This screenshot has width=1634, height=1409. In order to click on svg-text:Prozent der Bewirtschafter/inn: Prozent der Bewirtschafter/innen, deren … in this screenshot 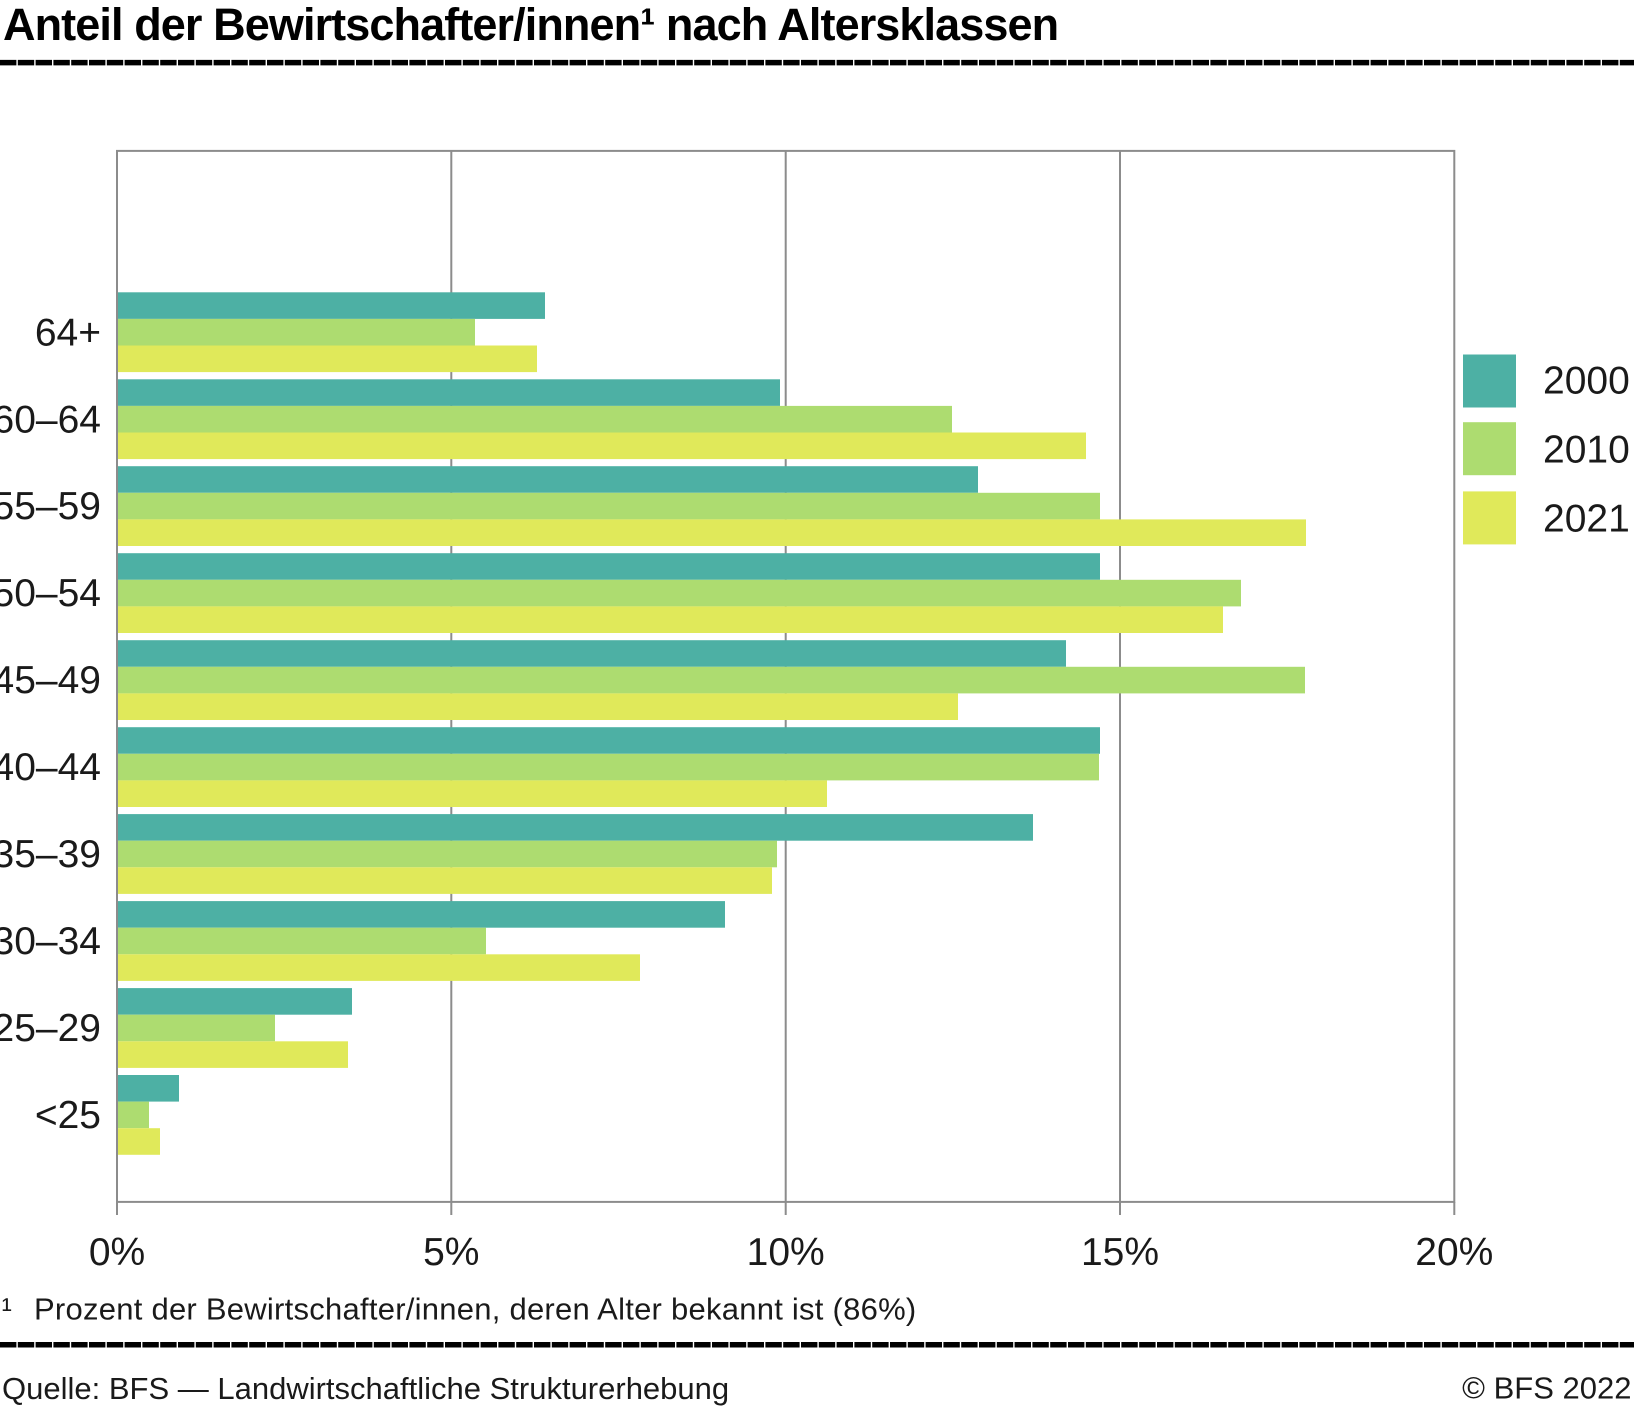, I will do `click(475, 1309)`.